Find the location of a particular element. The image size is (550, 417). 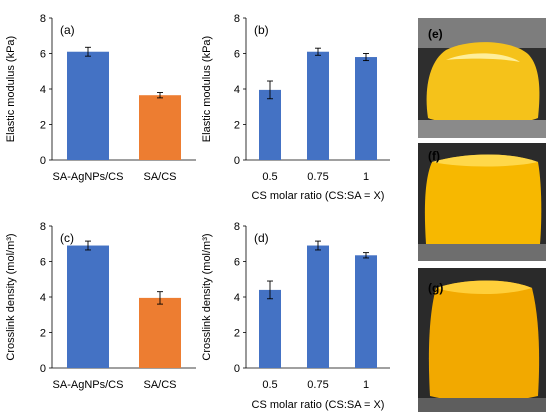

photo-f-base is located at coordinates (482, 252).